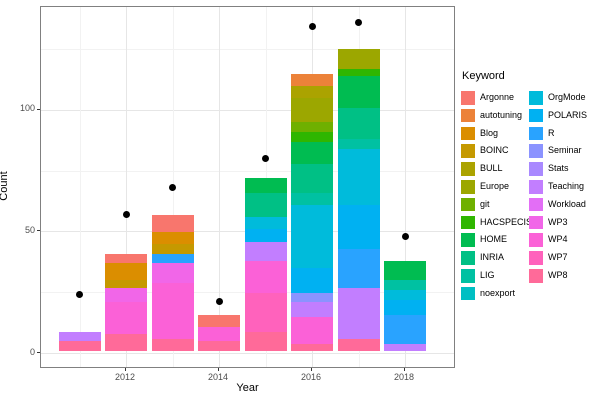 Image resolution: width=600 pixels, height=400 pixels. I want to click on bar-2013, so click(172, 282).